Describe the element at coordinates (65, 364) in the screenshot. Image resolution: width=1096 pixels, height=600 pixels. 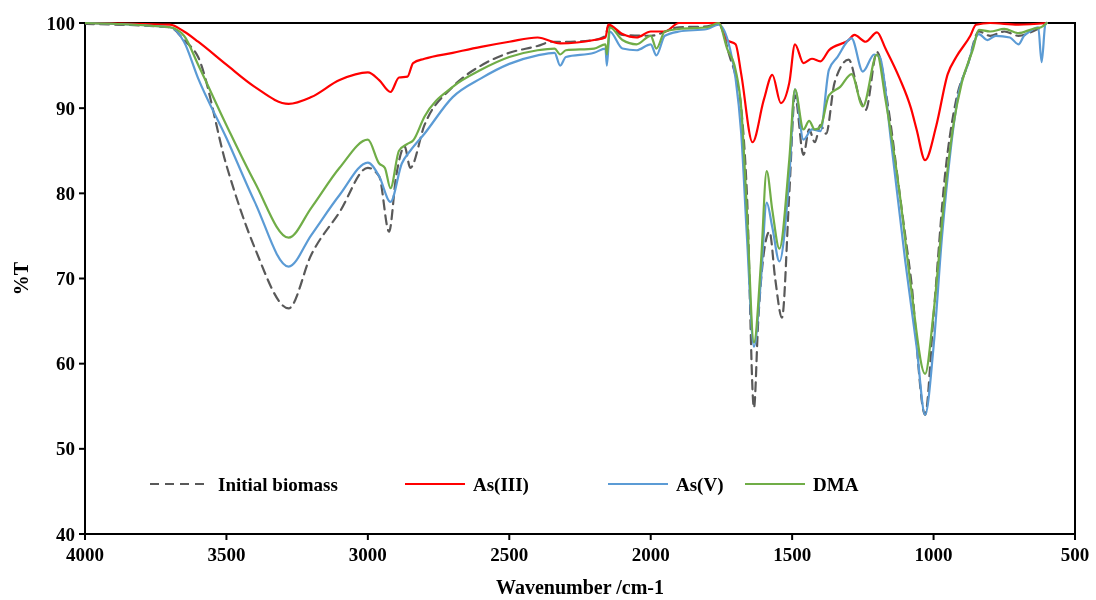
I see `y-tick-label: 60` at that location.